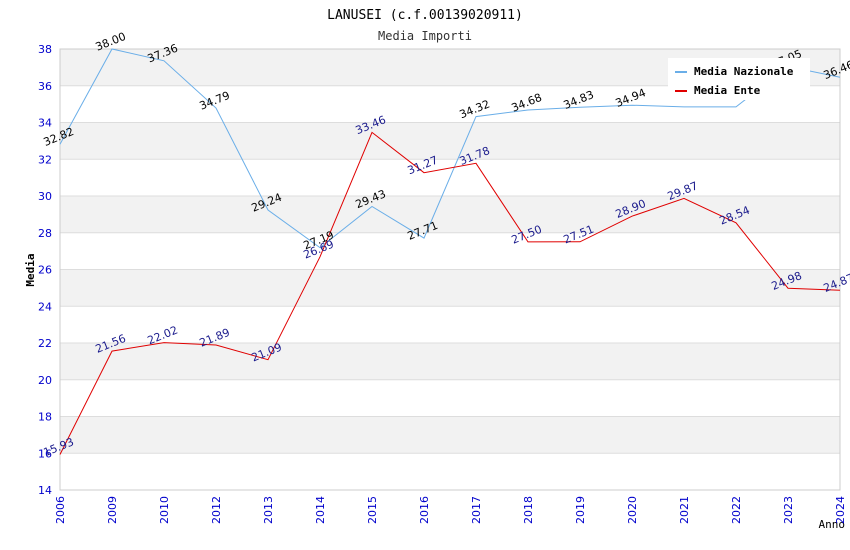  What do you see at coordinates (45, 159) in the screenshot?
I see `y-tick-label: 32` at bounding box center [45, 159].